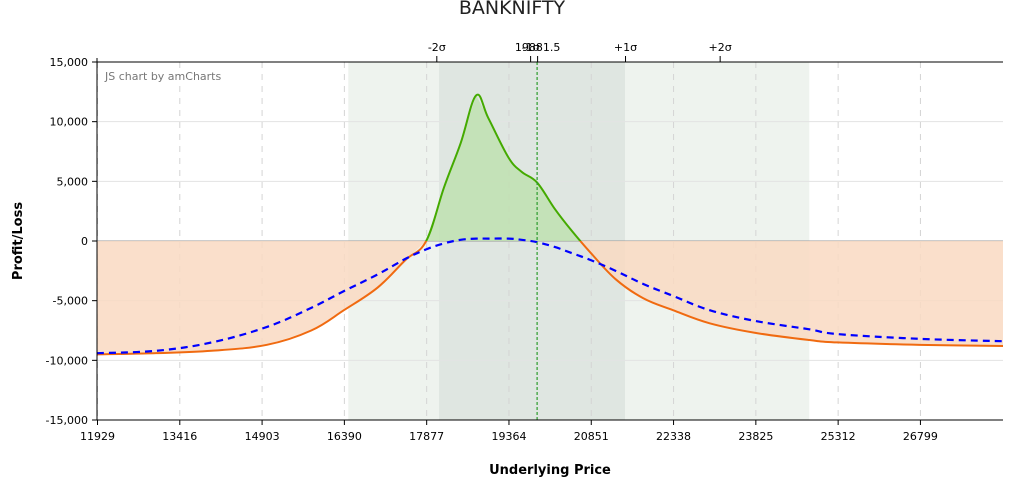  I want to click on x-tick-label: 19364, so click(508, 436).